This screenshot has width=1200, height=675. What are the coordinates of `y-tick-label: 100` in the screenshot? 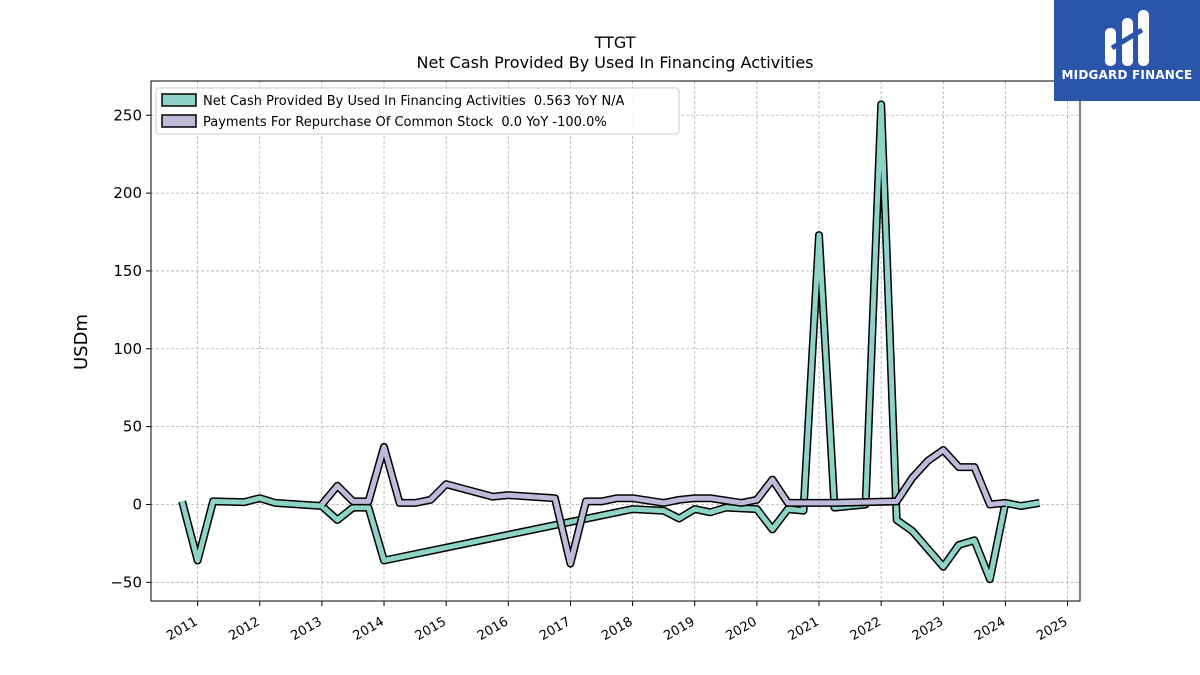 It's located at (127, 349).